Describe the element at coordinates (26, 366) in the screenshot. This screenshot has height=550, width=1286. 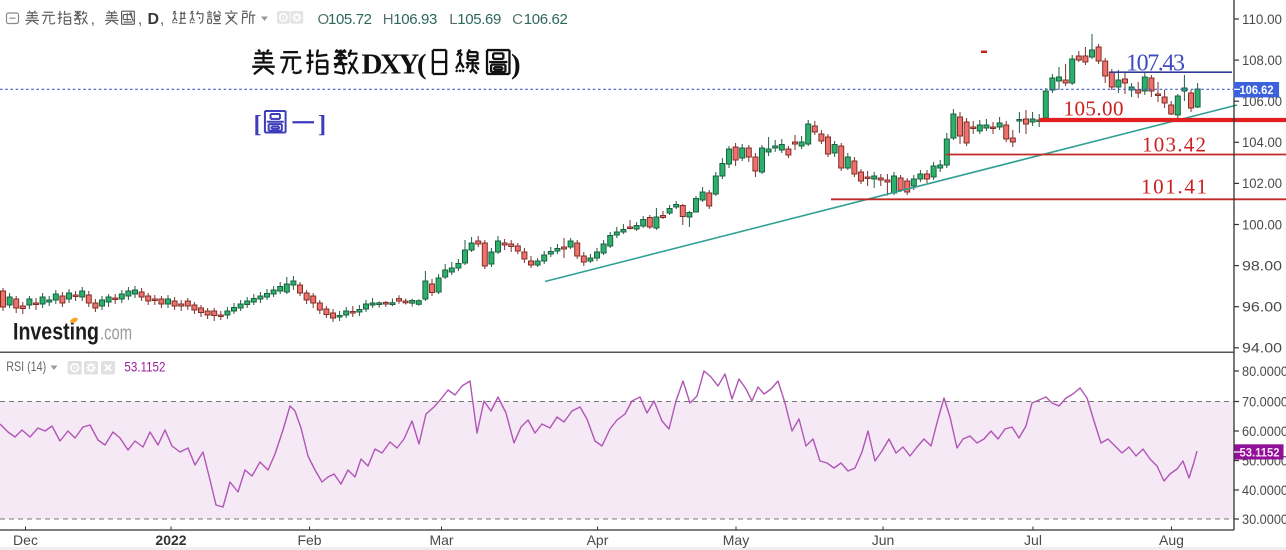
I see `svg-text: RSI (14)` at that location.